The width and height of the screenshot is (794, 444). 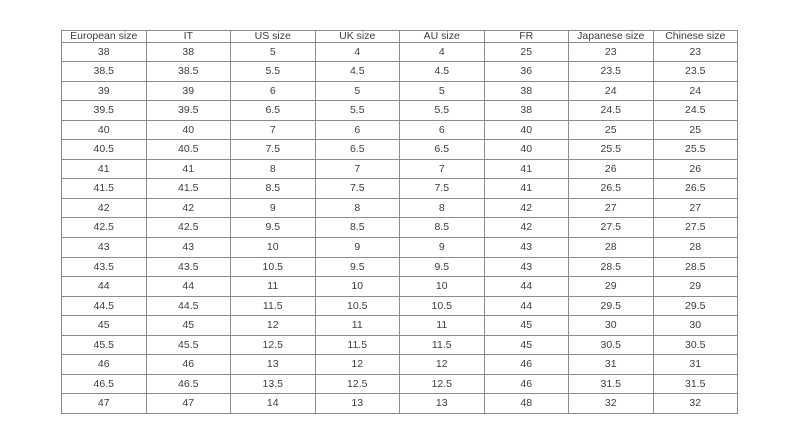 I want to click on table-row: 45 45 12 11 11 45 30 30, so click(x=399, y=325).